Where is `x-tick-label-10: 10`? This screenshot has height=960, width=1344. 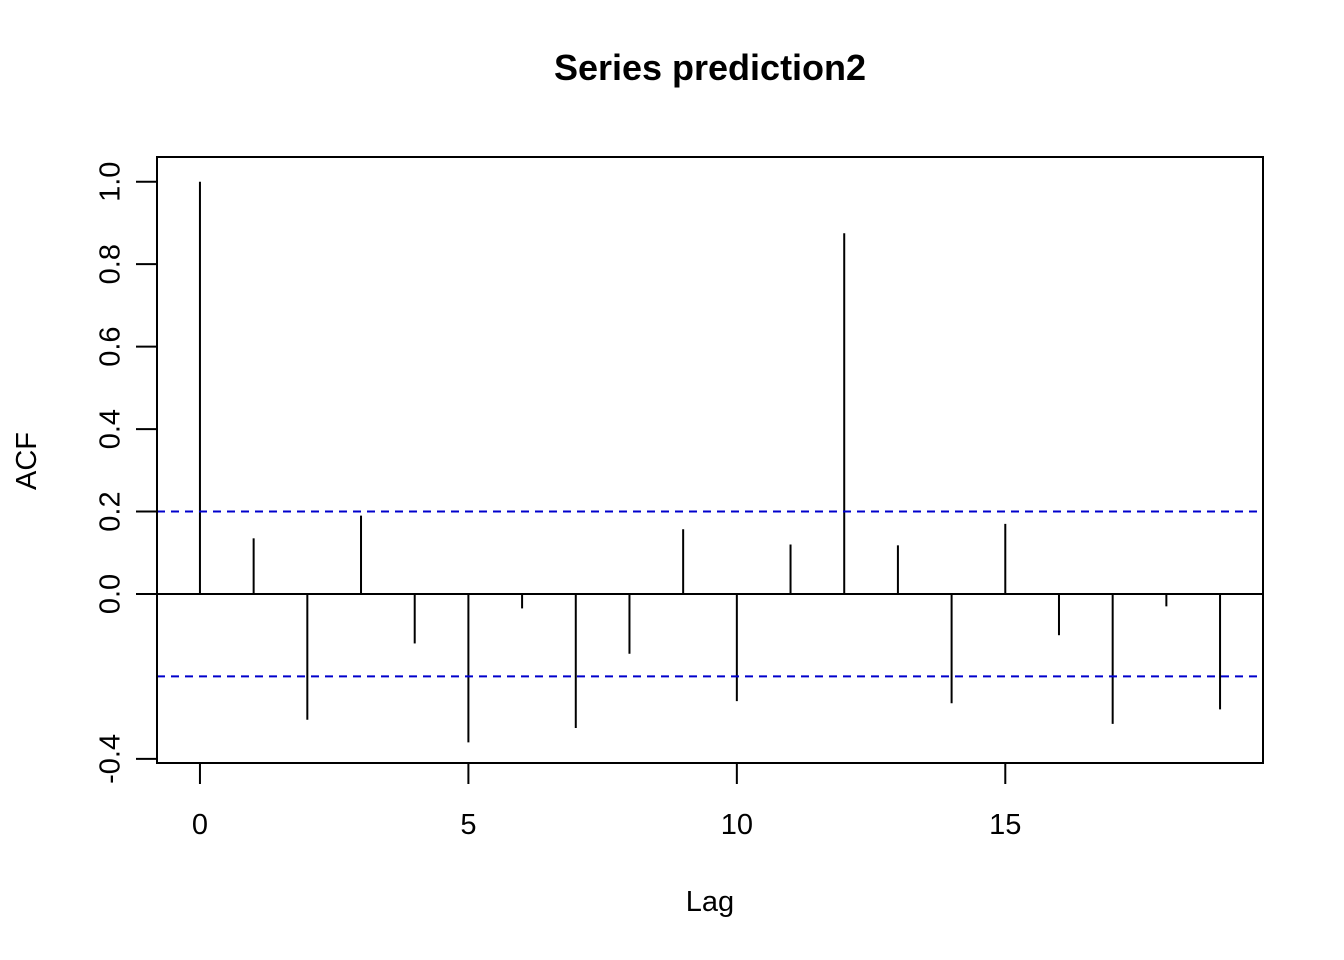
x-tick-label-10: 10 is located at coordinates (737, 825).